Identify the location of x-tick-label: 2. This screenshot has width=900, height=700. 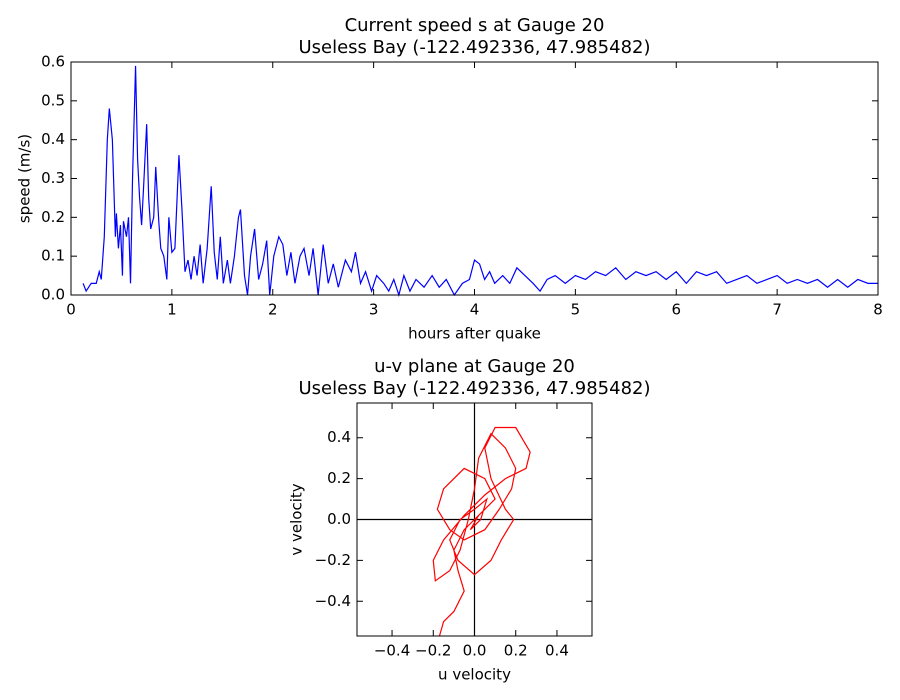
(273, 310).